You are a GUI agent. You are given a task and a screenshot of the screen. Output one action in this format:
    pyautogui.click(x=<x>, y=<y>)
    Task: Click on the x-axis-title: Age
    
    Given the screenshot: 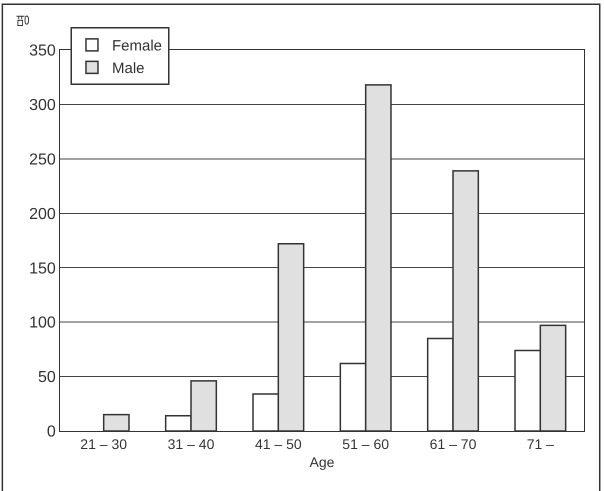 What is the action you would take?
    pyautogui.click(x=322, y=462)
    